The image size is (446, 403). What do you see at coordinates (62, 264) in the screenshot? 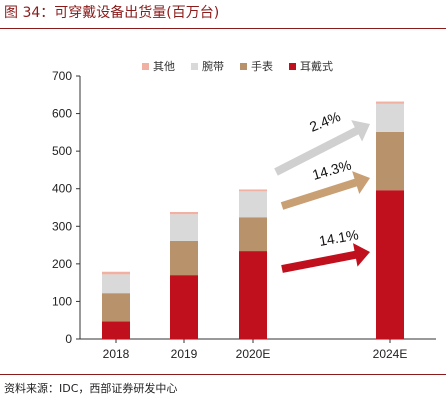
I see `y-tick-label: 200` at bounding box center [62, 264].